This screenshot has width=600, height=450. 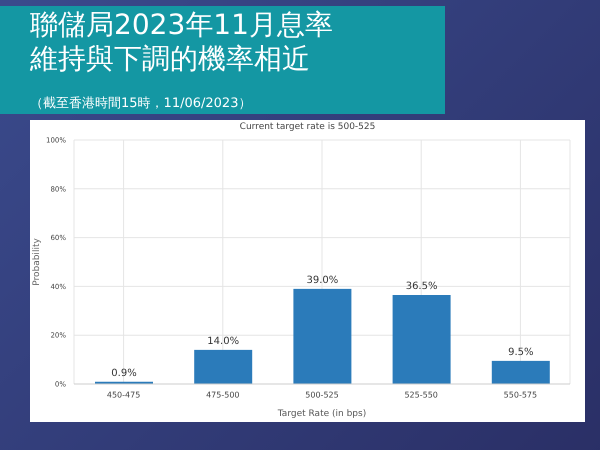 What do you see at coordinates (521, 395) in the screenshot?
I see `x-tick-label: 550-575` at bounding box center [521, 395].